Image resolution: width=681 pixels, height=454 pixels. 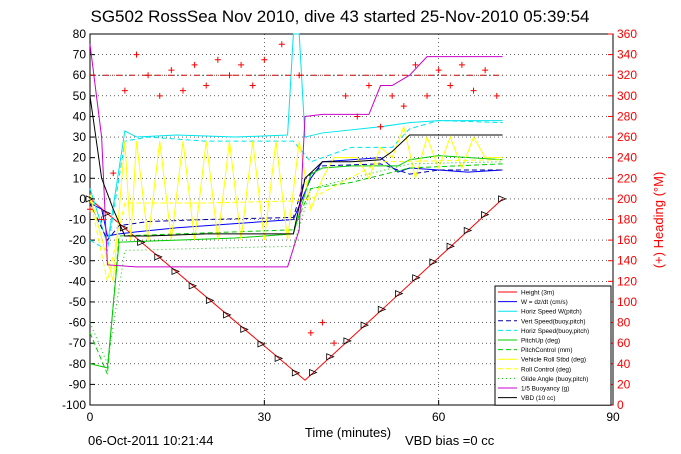 I want to click on y-tick-label-right: 200, so click(x=627, y=199).